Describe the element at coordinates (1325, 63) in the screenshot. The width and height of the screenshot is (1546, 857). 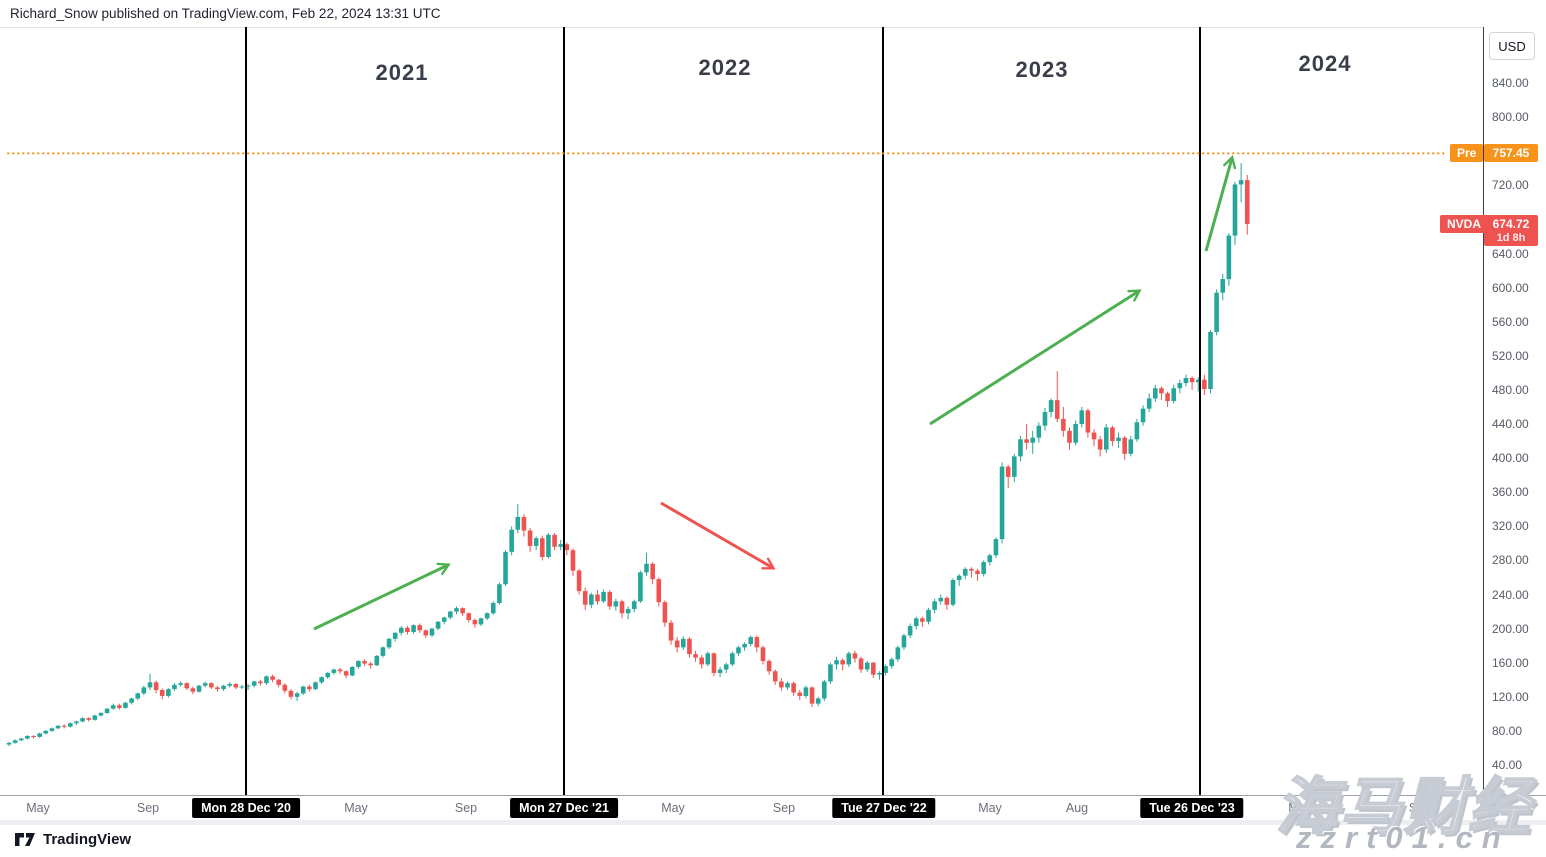
I see `year-label-2024: 2024` at that location.